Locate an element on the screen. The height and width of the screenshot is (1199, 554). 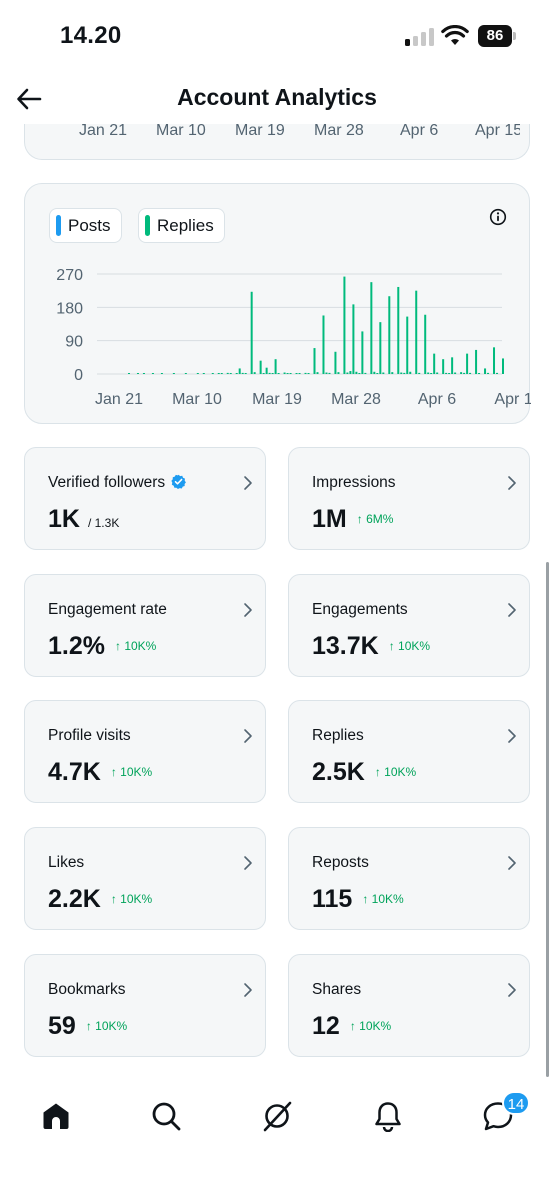
stat-value: 1M ↑ 6M% is located at coordinates (352, 519).